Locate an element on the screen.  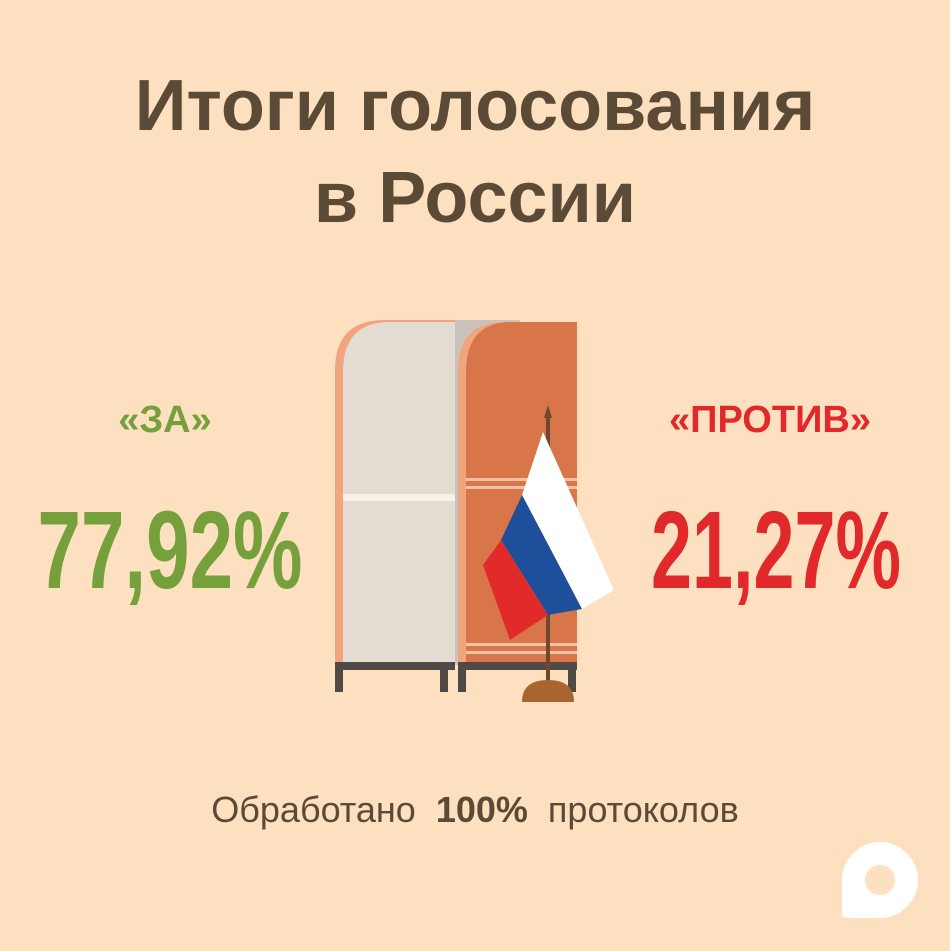
footer-highlight: 100% is located at coordinates (482, 809).